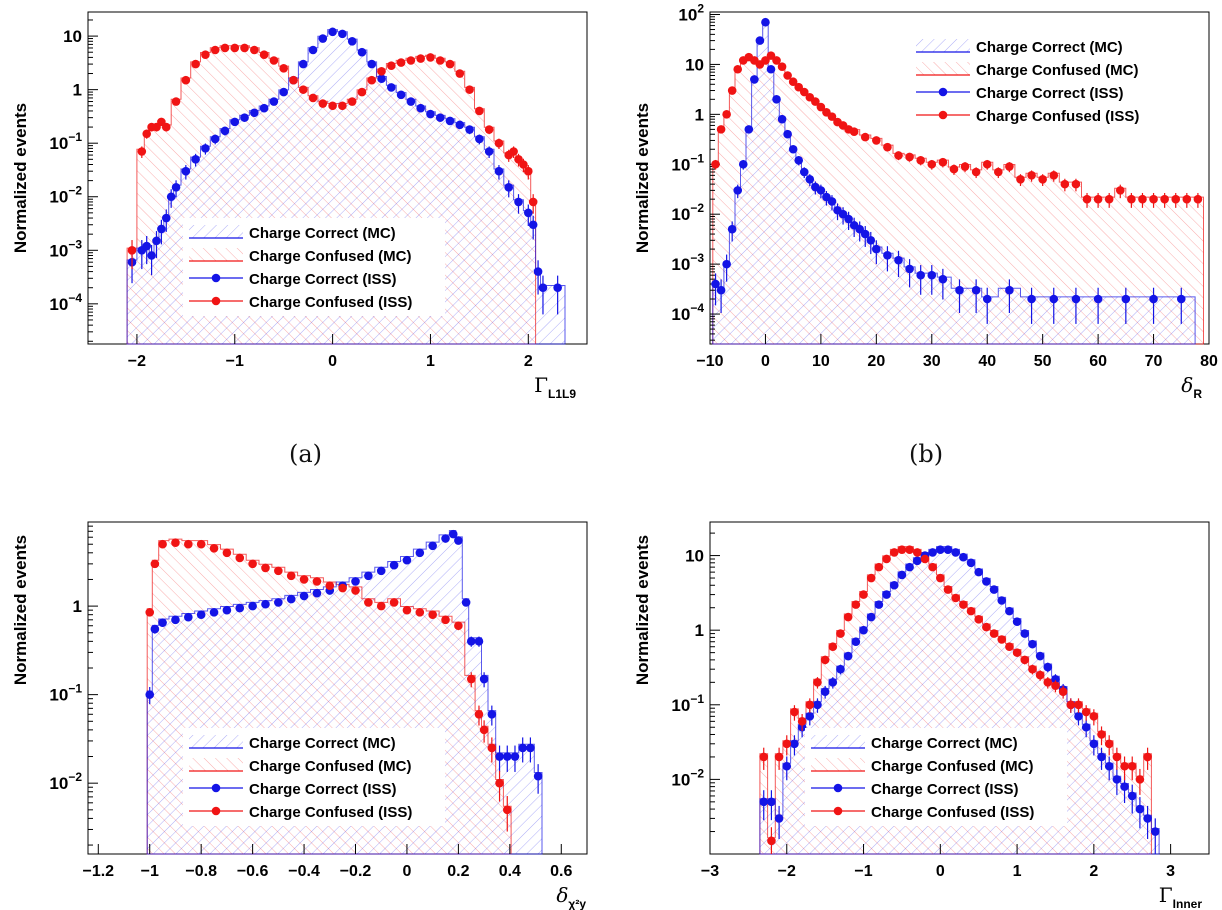 The width and height of the screenshot is (1222, 910). What do you see at coordinates (959, 699) in the screenshot?
I see `iss-points-d` at bounding box center [959, 699].